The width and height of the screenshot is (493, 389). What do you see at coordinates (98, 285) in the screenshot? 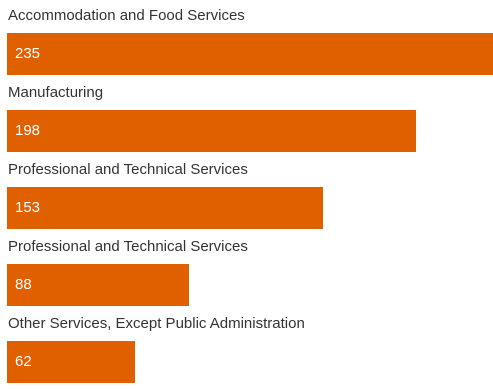
I see `bar: 88` at bounding box center [98, 285].